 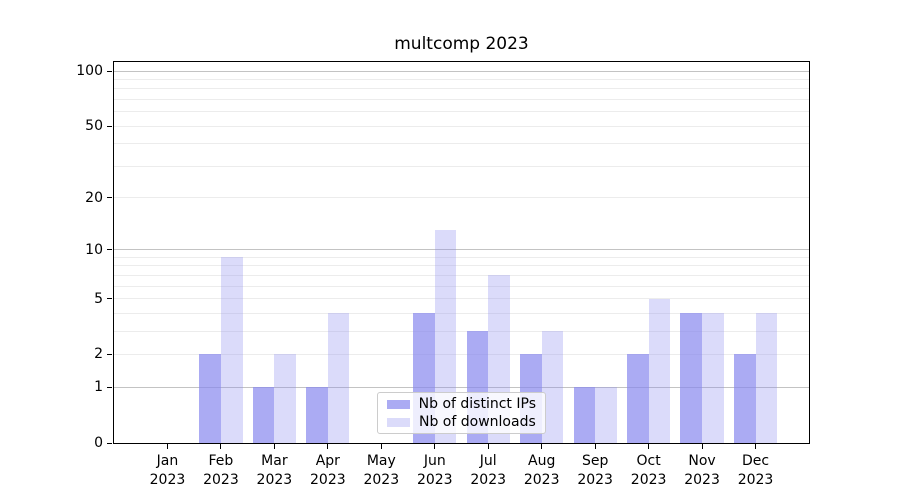 What do you see at coordinates (659, 370) in the screenshot?
I see `bar-downloads-oct` at bounding box center [659, 370].